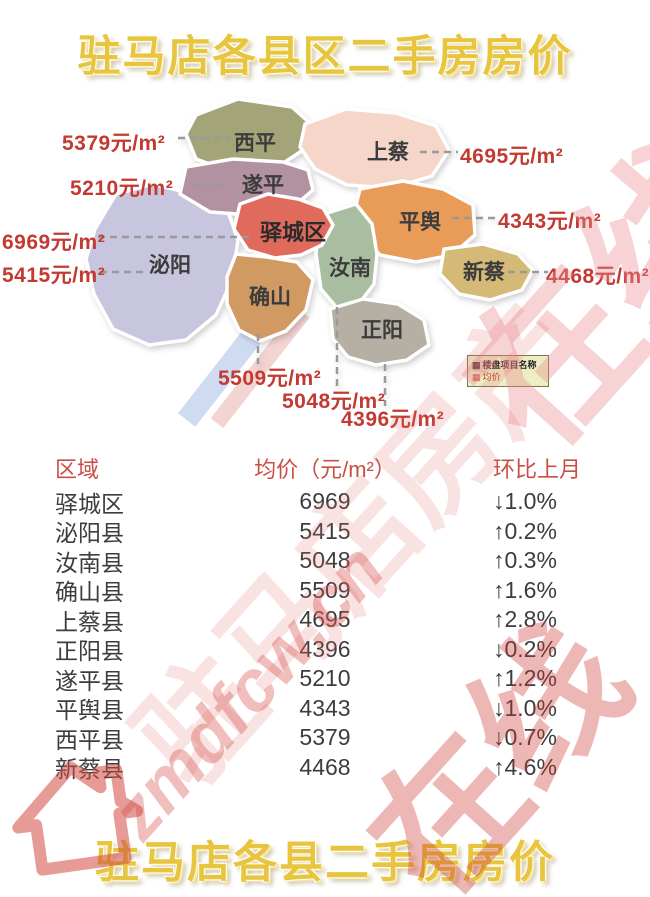  What do you see at coordinates (325, 589) in the screenshot?
I see `cell-price: 5509` at bounding box center [325, 589].